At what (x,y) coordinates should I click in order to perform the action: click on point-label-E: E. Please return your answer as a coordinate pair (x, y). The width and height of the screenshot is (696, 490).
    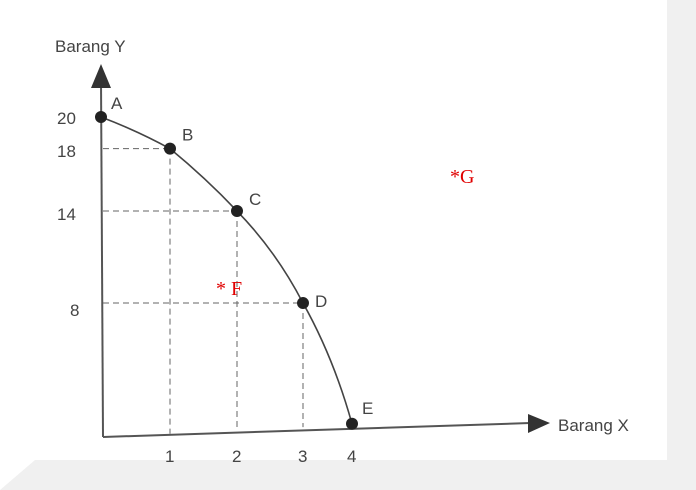
    Looking at the image, I should click on (367, 408).